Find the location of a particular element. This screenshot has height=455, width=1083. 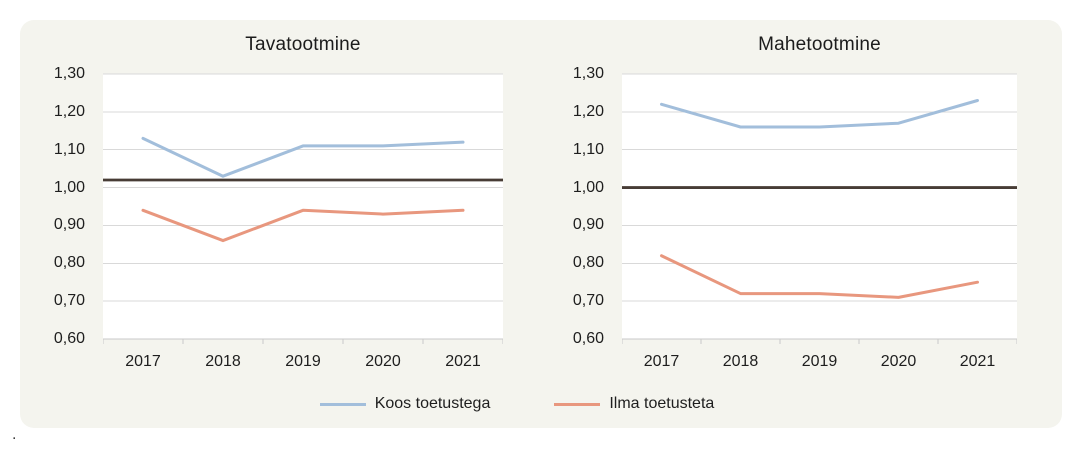

y-axis-tavatootmine: 1,30 1,20 1,10 1,00 0,90 0,80 0,70 0,60 is located at coordinates (56, 206).